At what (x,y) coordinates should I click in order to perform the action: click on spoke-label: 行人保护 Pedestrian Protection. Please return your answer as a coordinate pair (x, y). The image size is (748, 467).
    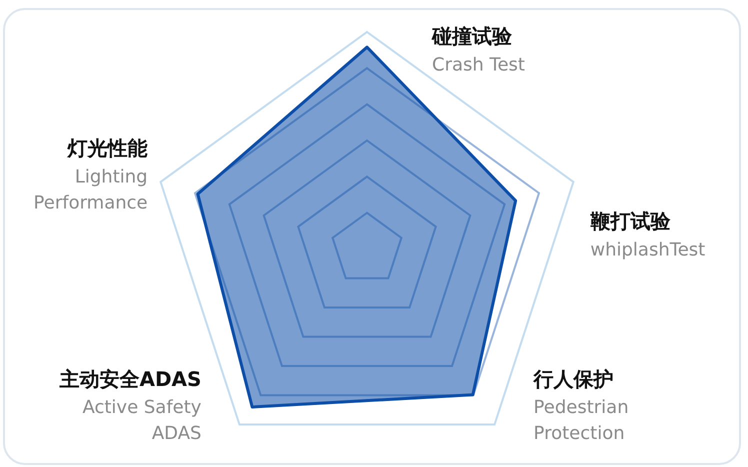
    Looking at the image, I should click on (580, 405).